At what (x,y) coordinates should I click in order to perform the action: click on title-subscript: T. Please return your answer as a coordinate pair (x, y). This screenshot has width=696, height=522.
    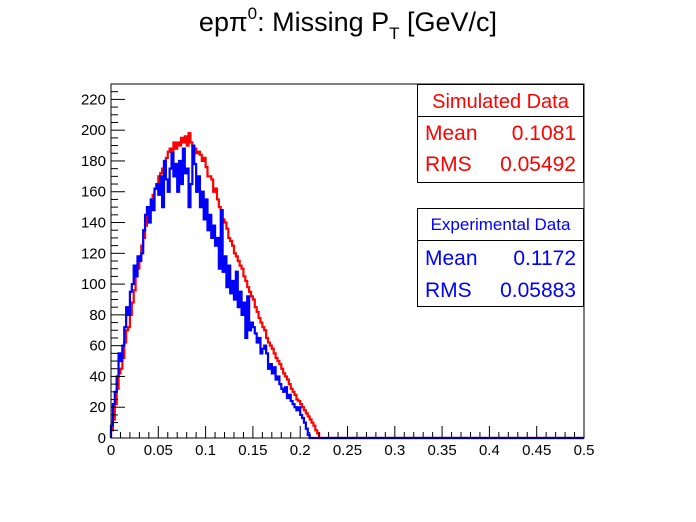
    Looking at the image, I should click on (394, 33).